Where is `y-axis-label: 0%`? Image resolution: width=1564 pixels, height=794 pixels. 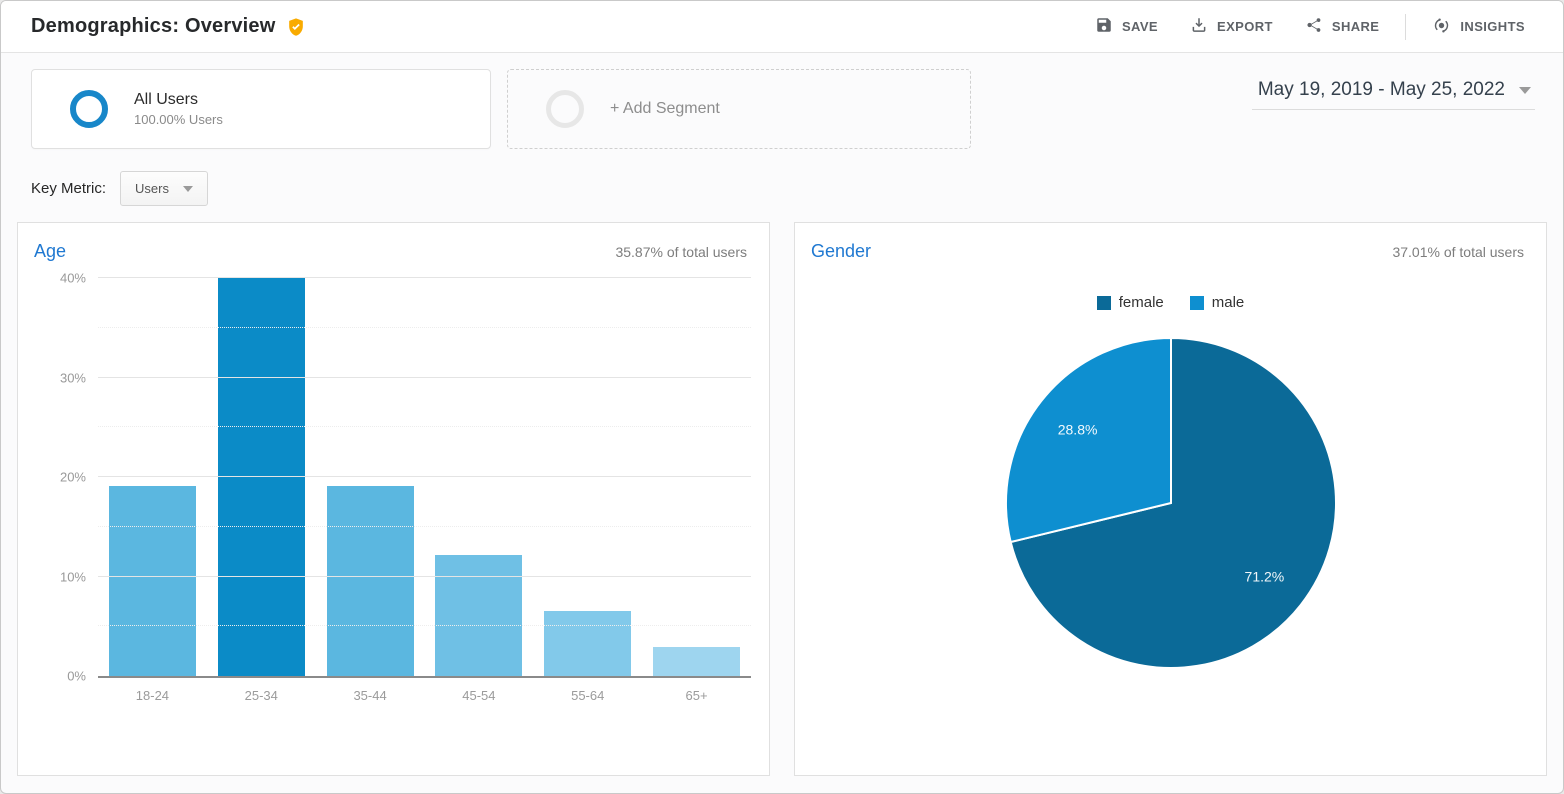 y-axis-label: 0% is located at coordinates (76, 676).